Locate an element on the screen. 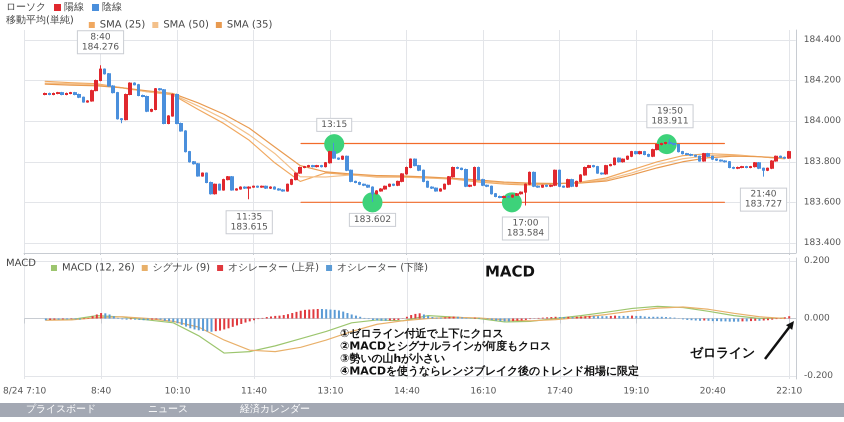 This screenshot has width=844, height=422. y-tick-label: 183.400 is located at coordinates (823, 243).